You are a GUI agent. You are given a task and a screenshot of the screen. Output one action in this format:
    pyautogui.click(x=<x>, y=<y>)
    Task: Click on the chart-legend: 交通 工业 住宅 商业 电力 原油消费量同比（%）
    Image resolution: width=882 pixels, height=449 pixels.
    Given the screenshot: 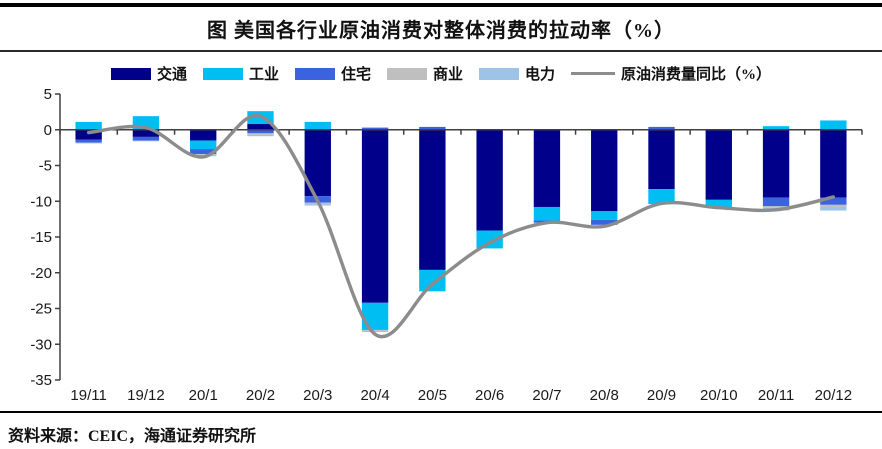 What is the action you would take?
    pyautogui.click(x=441, y=68)
    